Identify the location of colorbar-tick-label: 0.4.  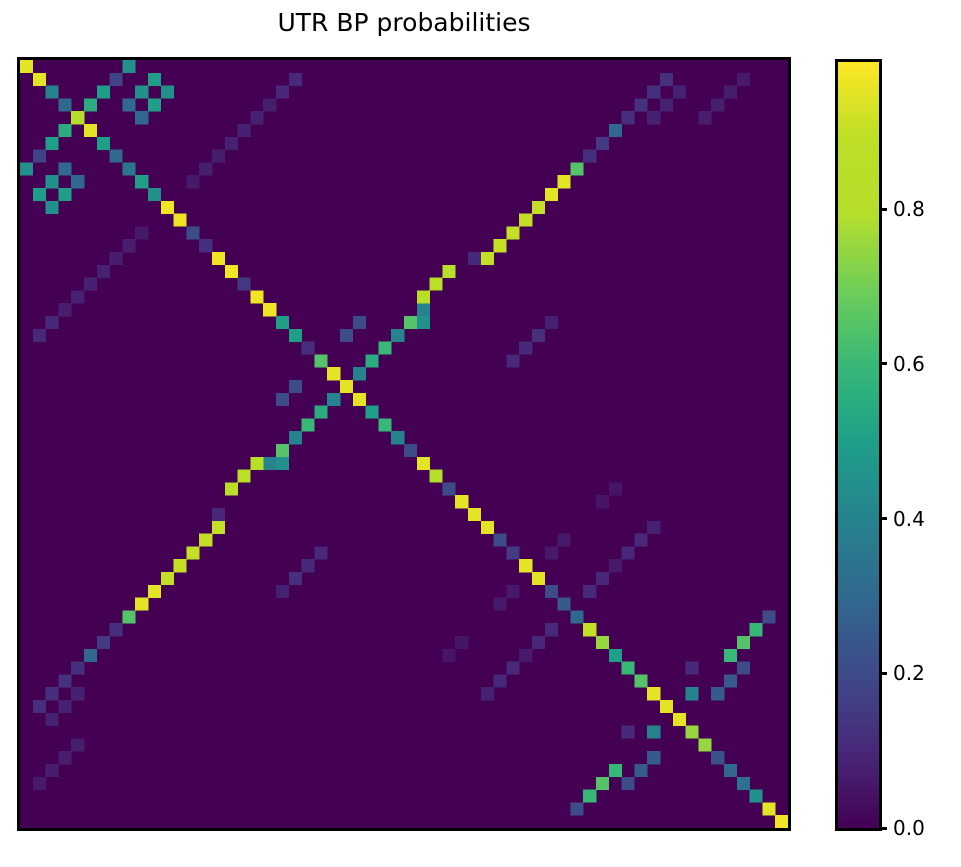
(909, 518).